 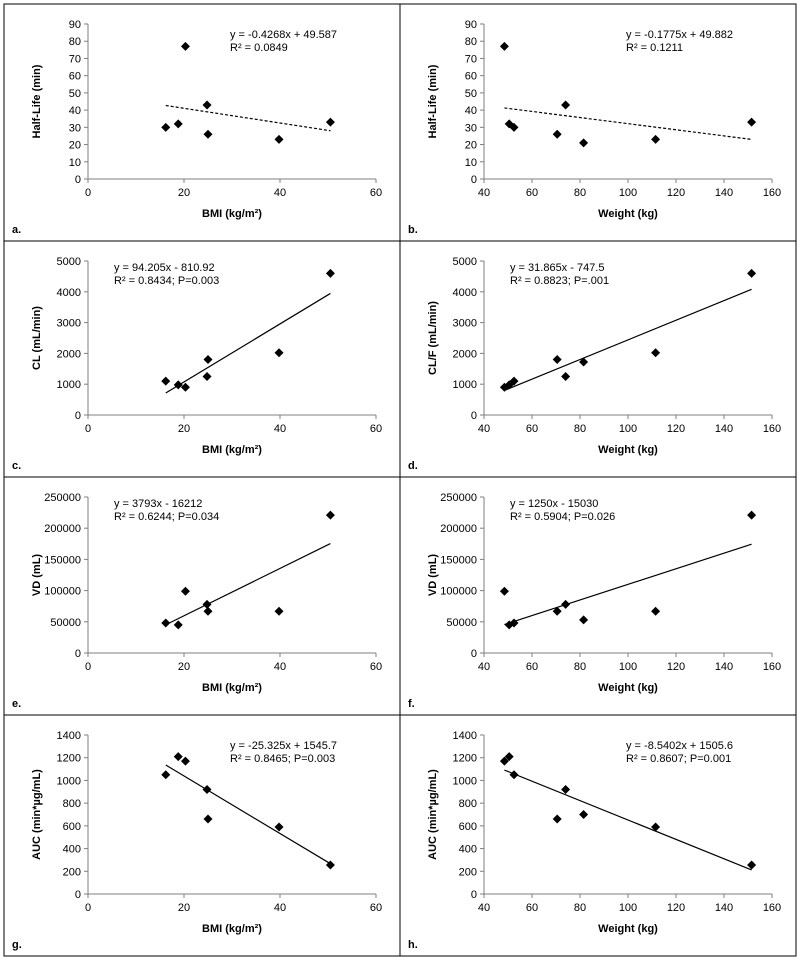 I want to click on y-tick-label: 70, so click(x=75, y=59).